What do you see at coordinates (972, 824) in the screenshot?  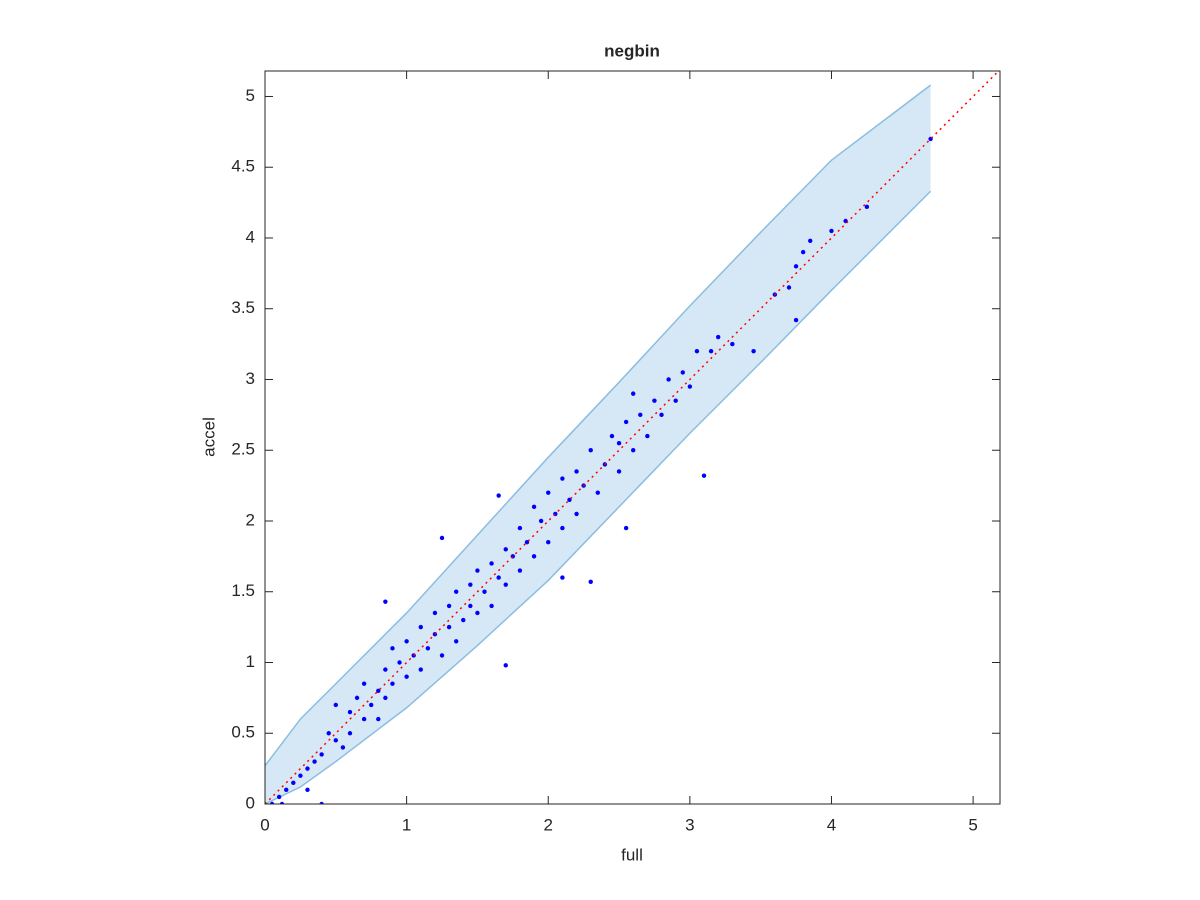 I see `x-tick-label: 5` at bounding box center [972, 824].